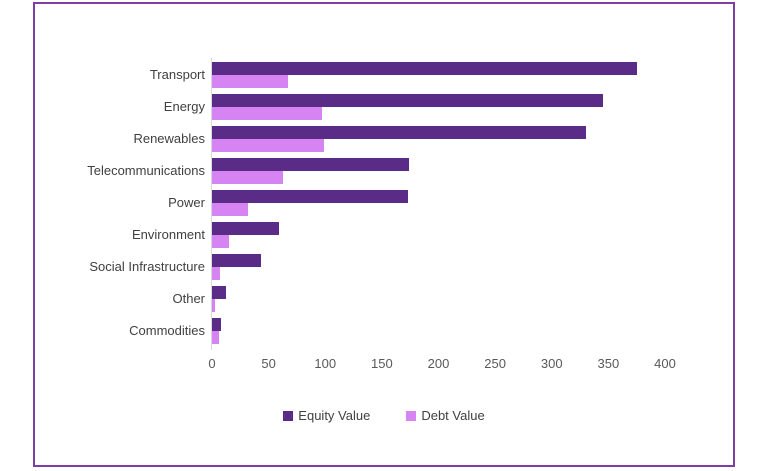 The image size is (768, 471). What do you see at coordinates (177, 74) in the screenshot?
I see `category-label-transport: Transport` at bounding box center [177, 74].